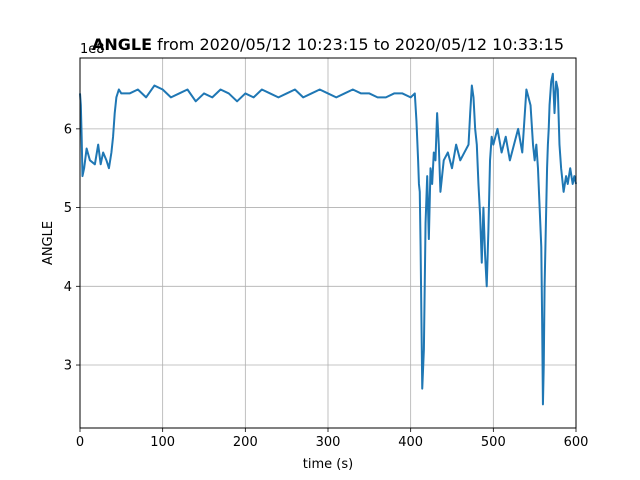  Describe the element at coordinates (328, 442) in the screenshot. I see `x-tick-label: 300` at that location.